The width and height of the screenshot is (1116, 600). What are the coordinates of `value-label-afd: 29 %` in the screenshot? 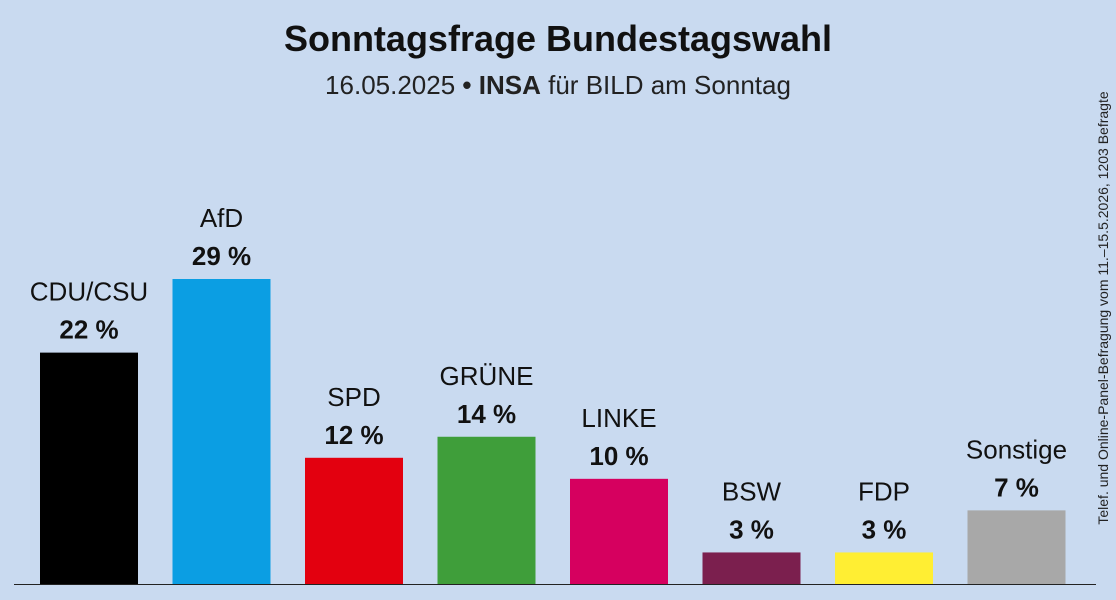 It's located at (221, 256).